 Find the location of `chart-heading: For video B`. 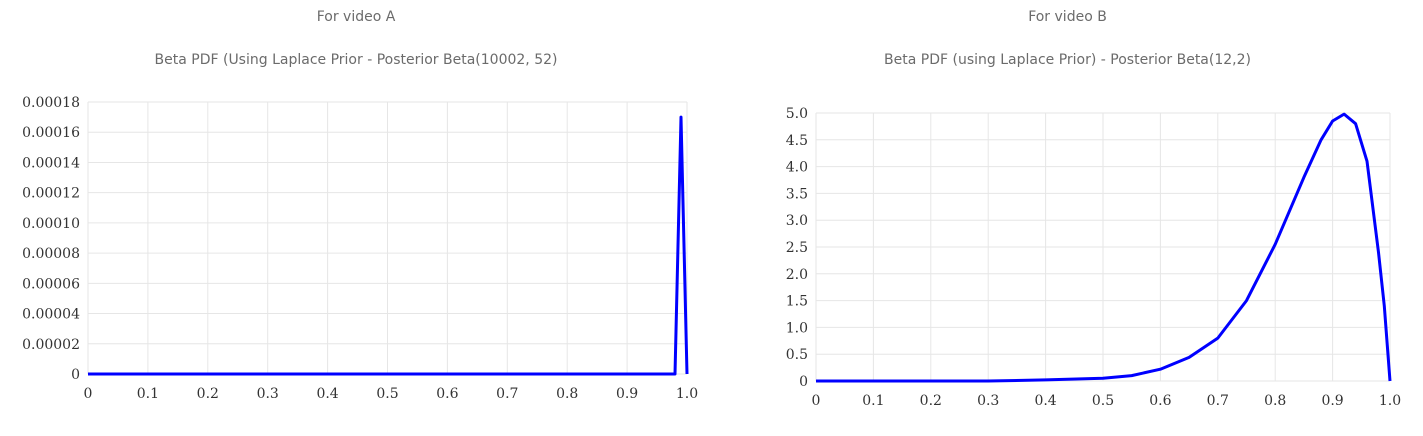

chart-heading: For video B is located at coordinates (1067, 17).